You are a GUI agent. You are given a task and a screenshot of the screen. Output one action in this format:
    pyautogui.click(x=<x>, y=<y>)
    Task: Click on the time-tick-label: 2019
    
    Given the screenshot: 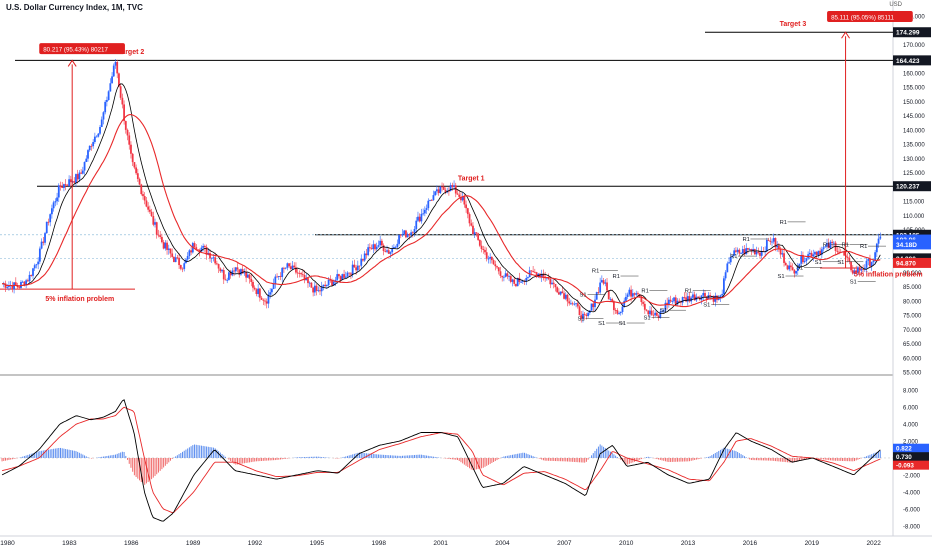 What is the action you would take?
    pyautogui.click(x=812, y=543)
    